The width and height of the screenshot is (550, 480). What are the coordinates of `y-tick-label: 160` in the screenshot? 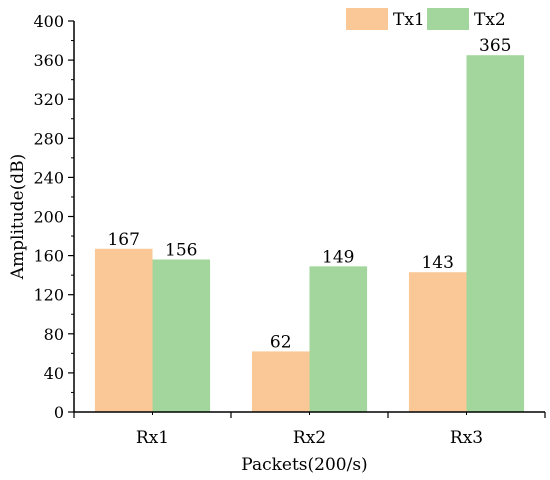 It's located at (48, 256).